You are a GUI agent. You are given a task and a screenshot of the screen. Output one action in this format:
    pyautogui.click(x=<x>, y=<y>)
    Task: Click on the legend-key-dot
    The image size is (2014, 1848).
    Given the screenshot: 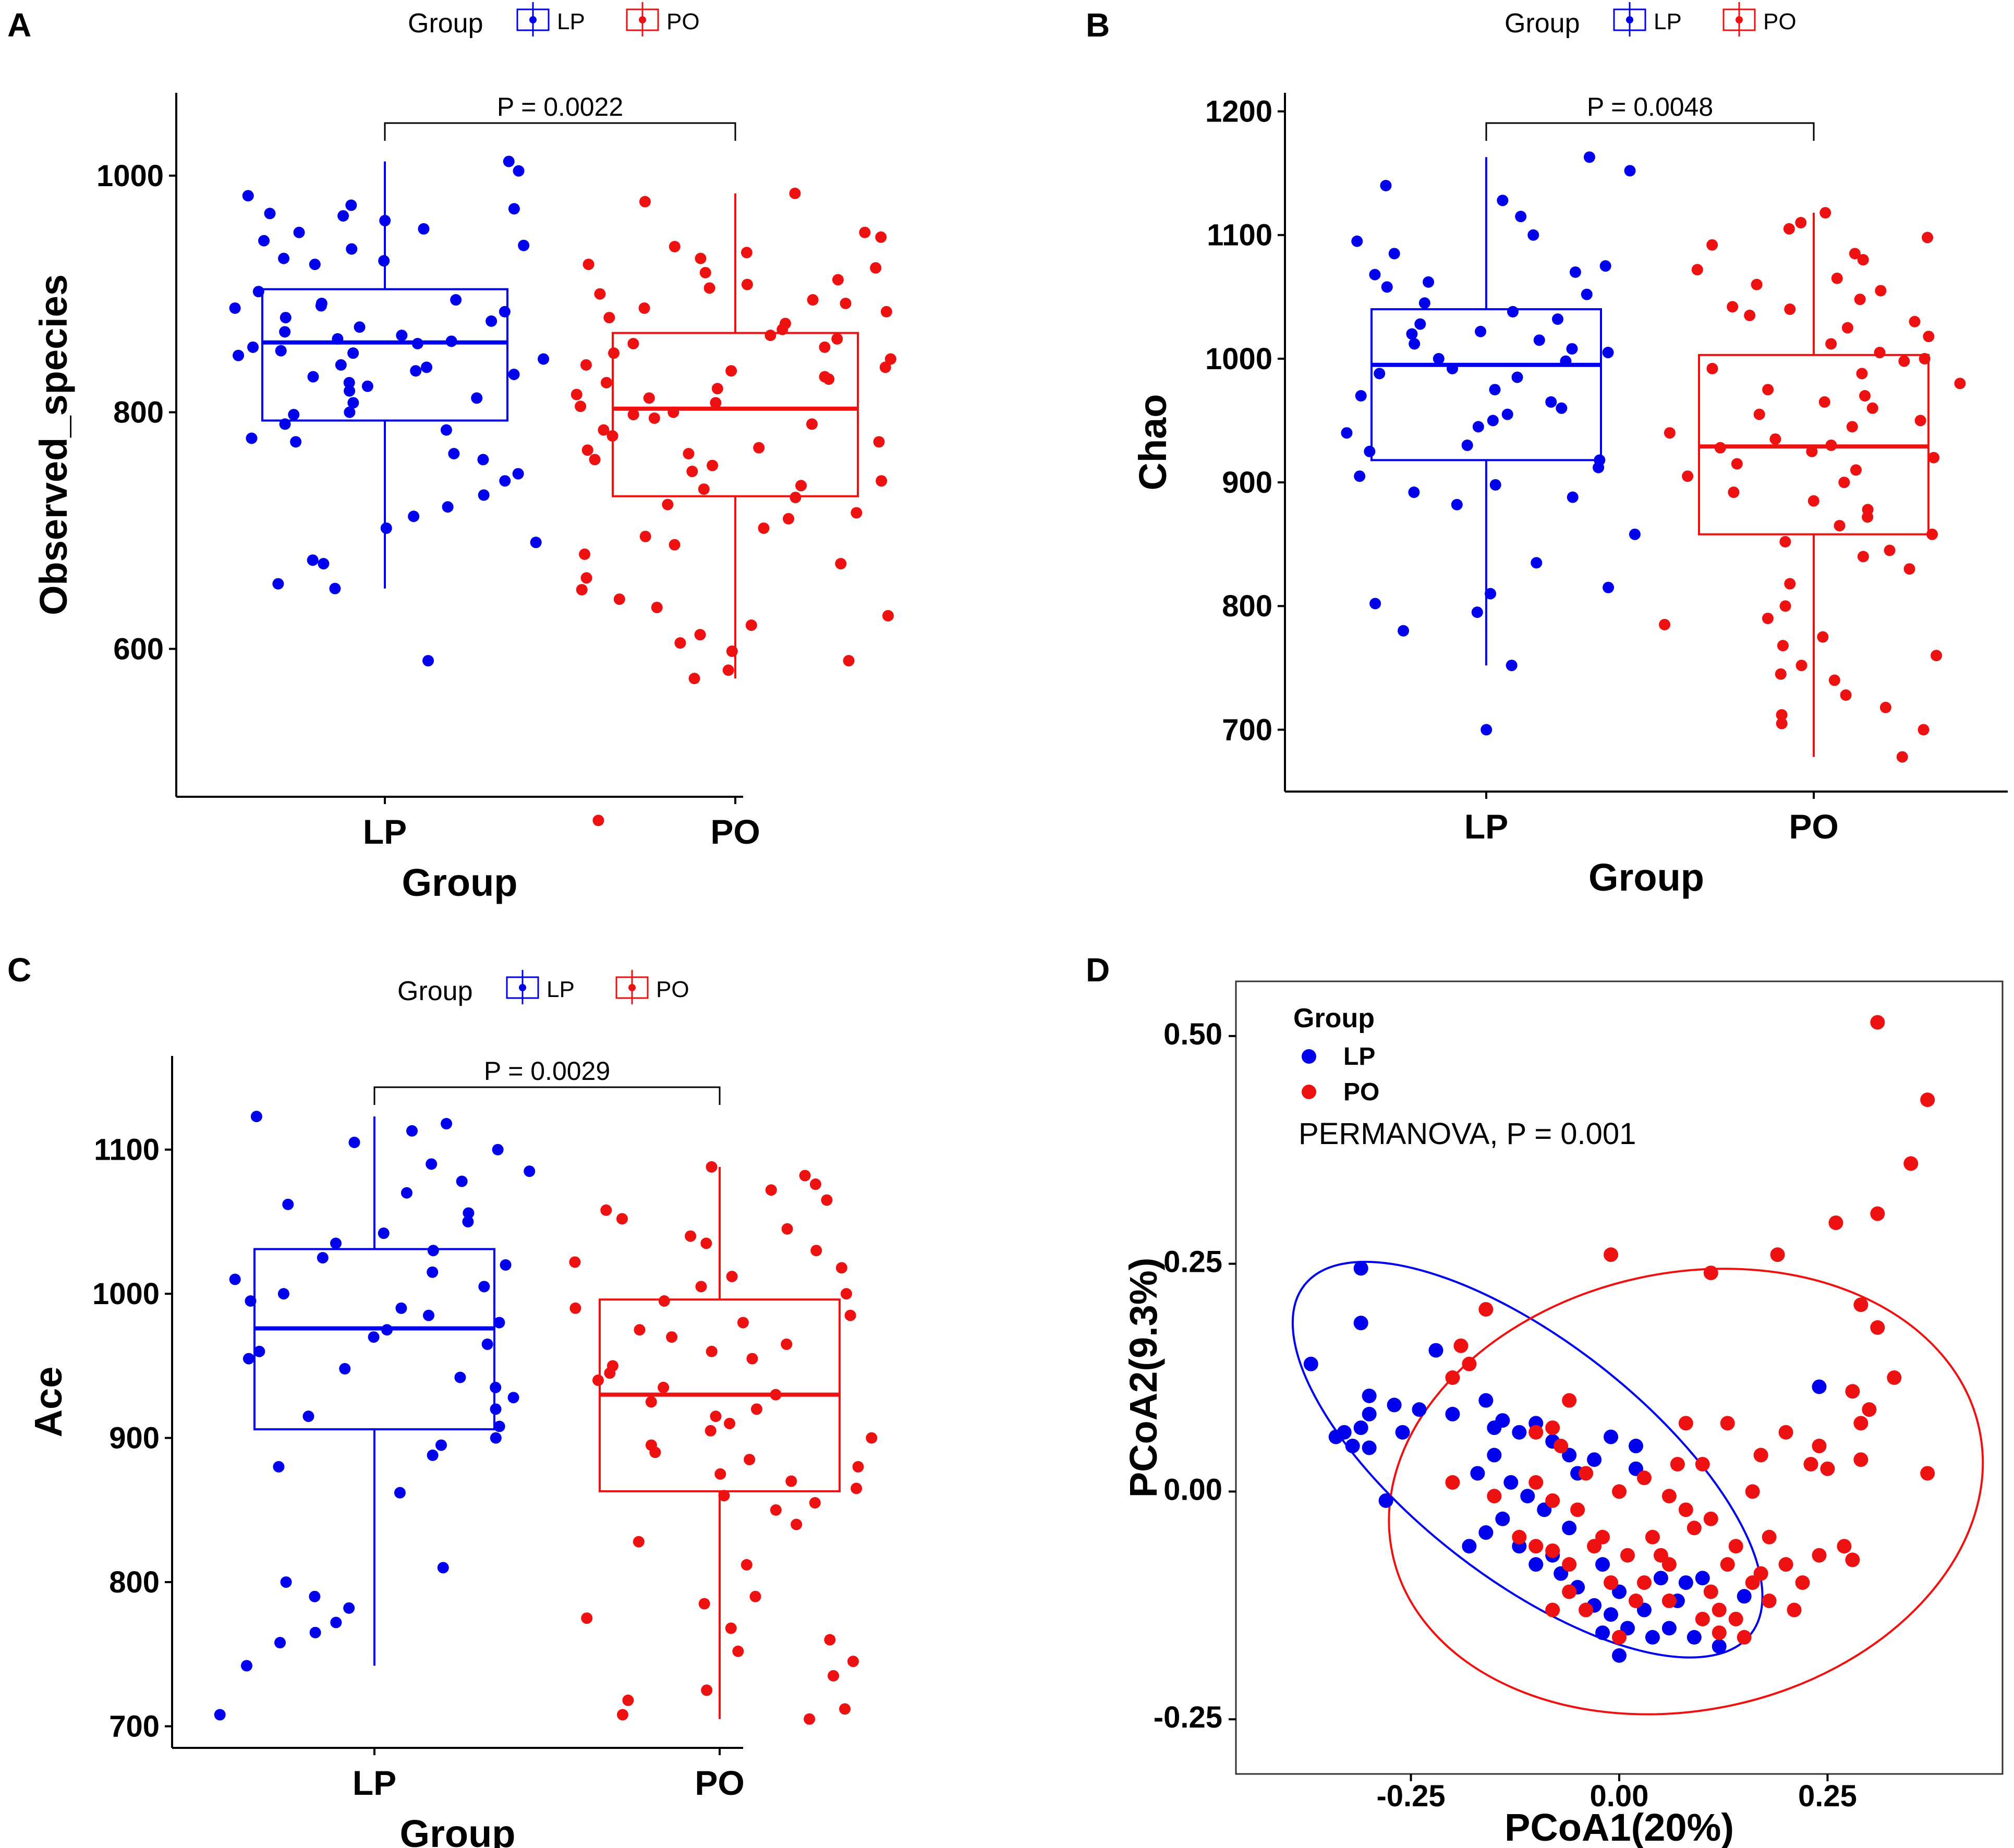 What is the action you would take?
    pyautogui.click(x=533, y=19)
    